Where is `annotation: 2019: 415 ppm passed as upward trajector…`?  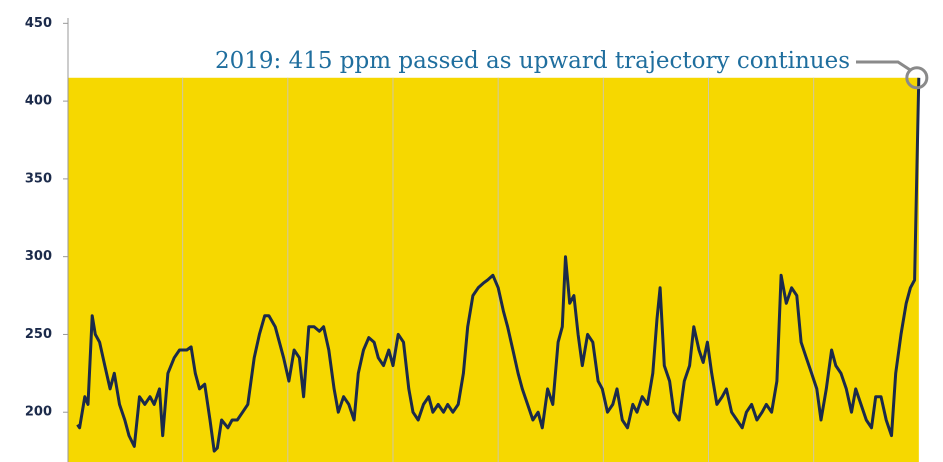 annotation: 2019: 415 ppm passed as upward trajector… is located at coordinates (532, 61).